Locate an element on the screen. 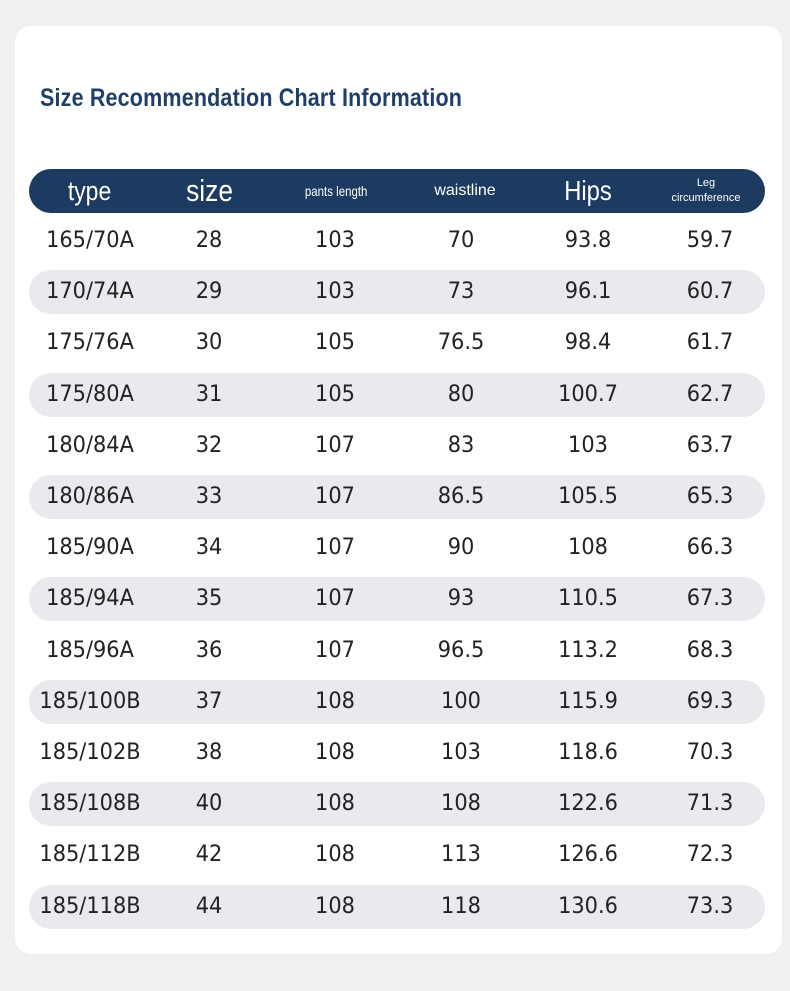  cell-hips: 126.6 is located at coordinates (588, 855).